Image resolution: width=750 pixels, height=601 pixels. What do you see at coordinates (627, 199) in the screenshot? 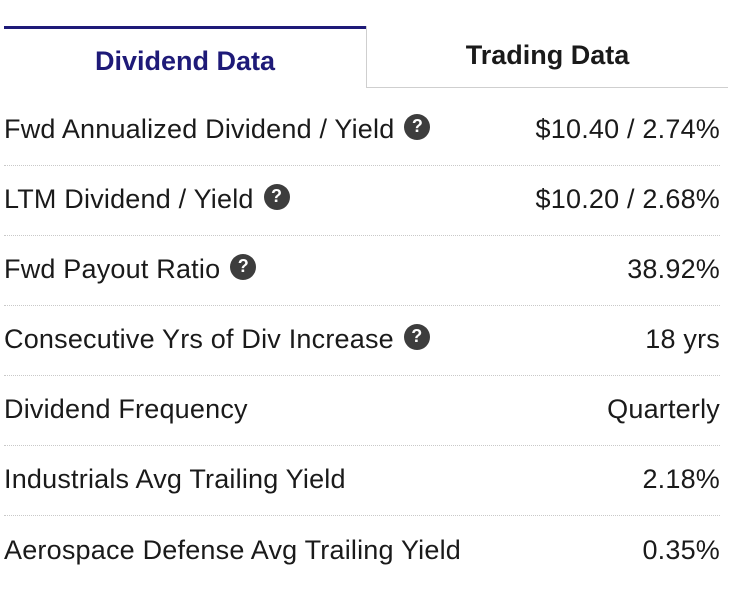
I see `row-value: $10.20 / 2.68%` at bounding box center [627, 199].